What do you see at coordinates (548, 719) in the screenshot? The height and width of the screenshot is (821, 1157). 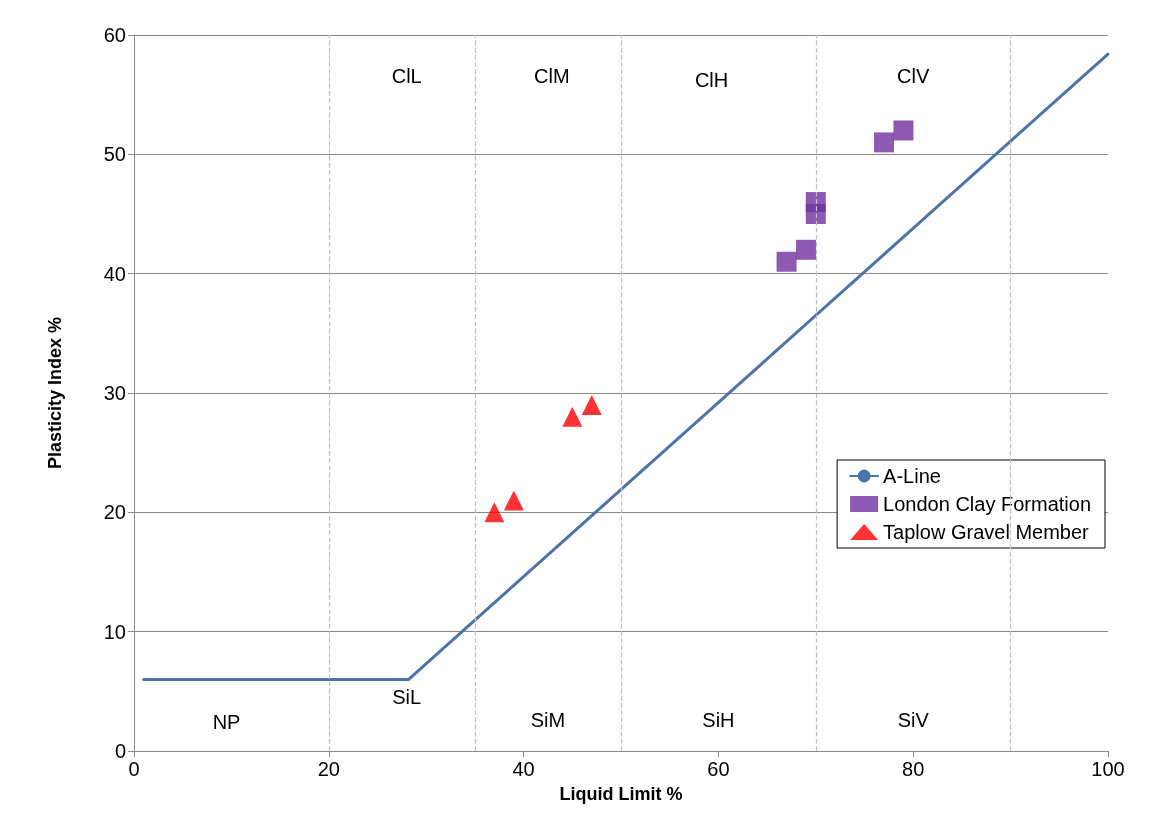 I see `annotation: SiM` at bounding box center [548, 719].